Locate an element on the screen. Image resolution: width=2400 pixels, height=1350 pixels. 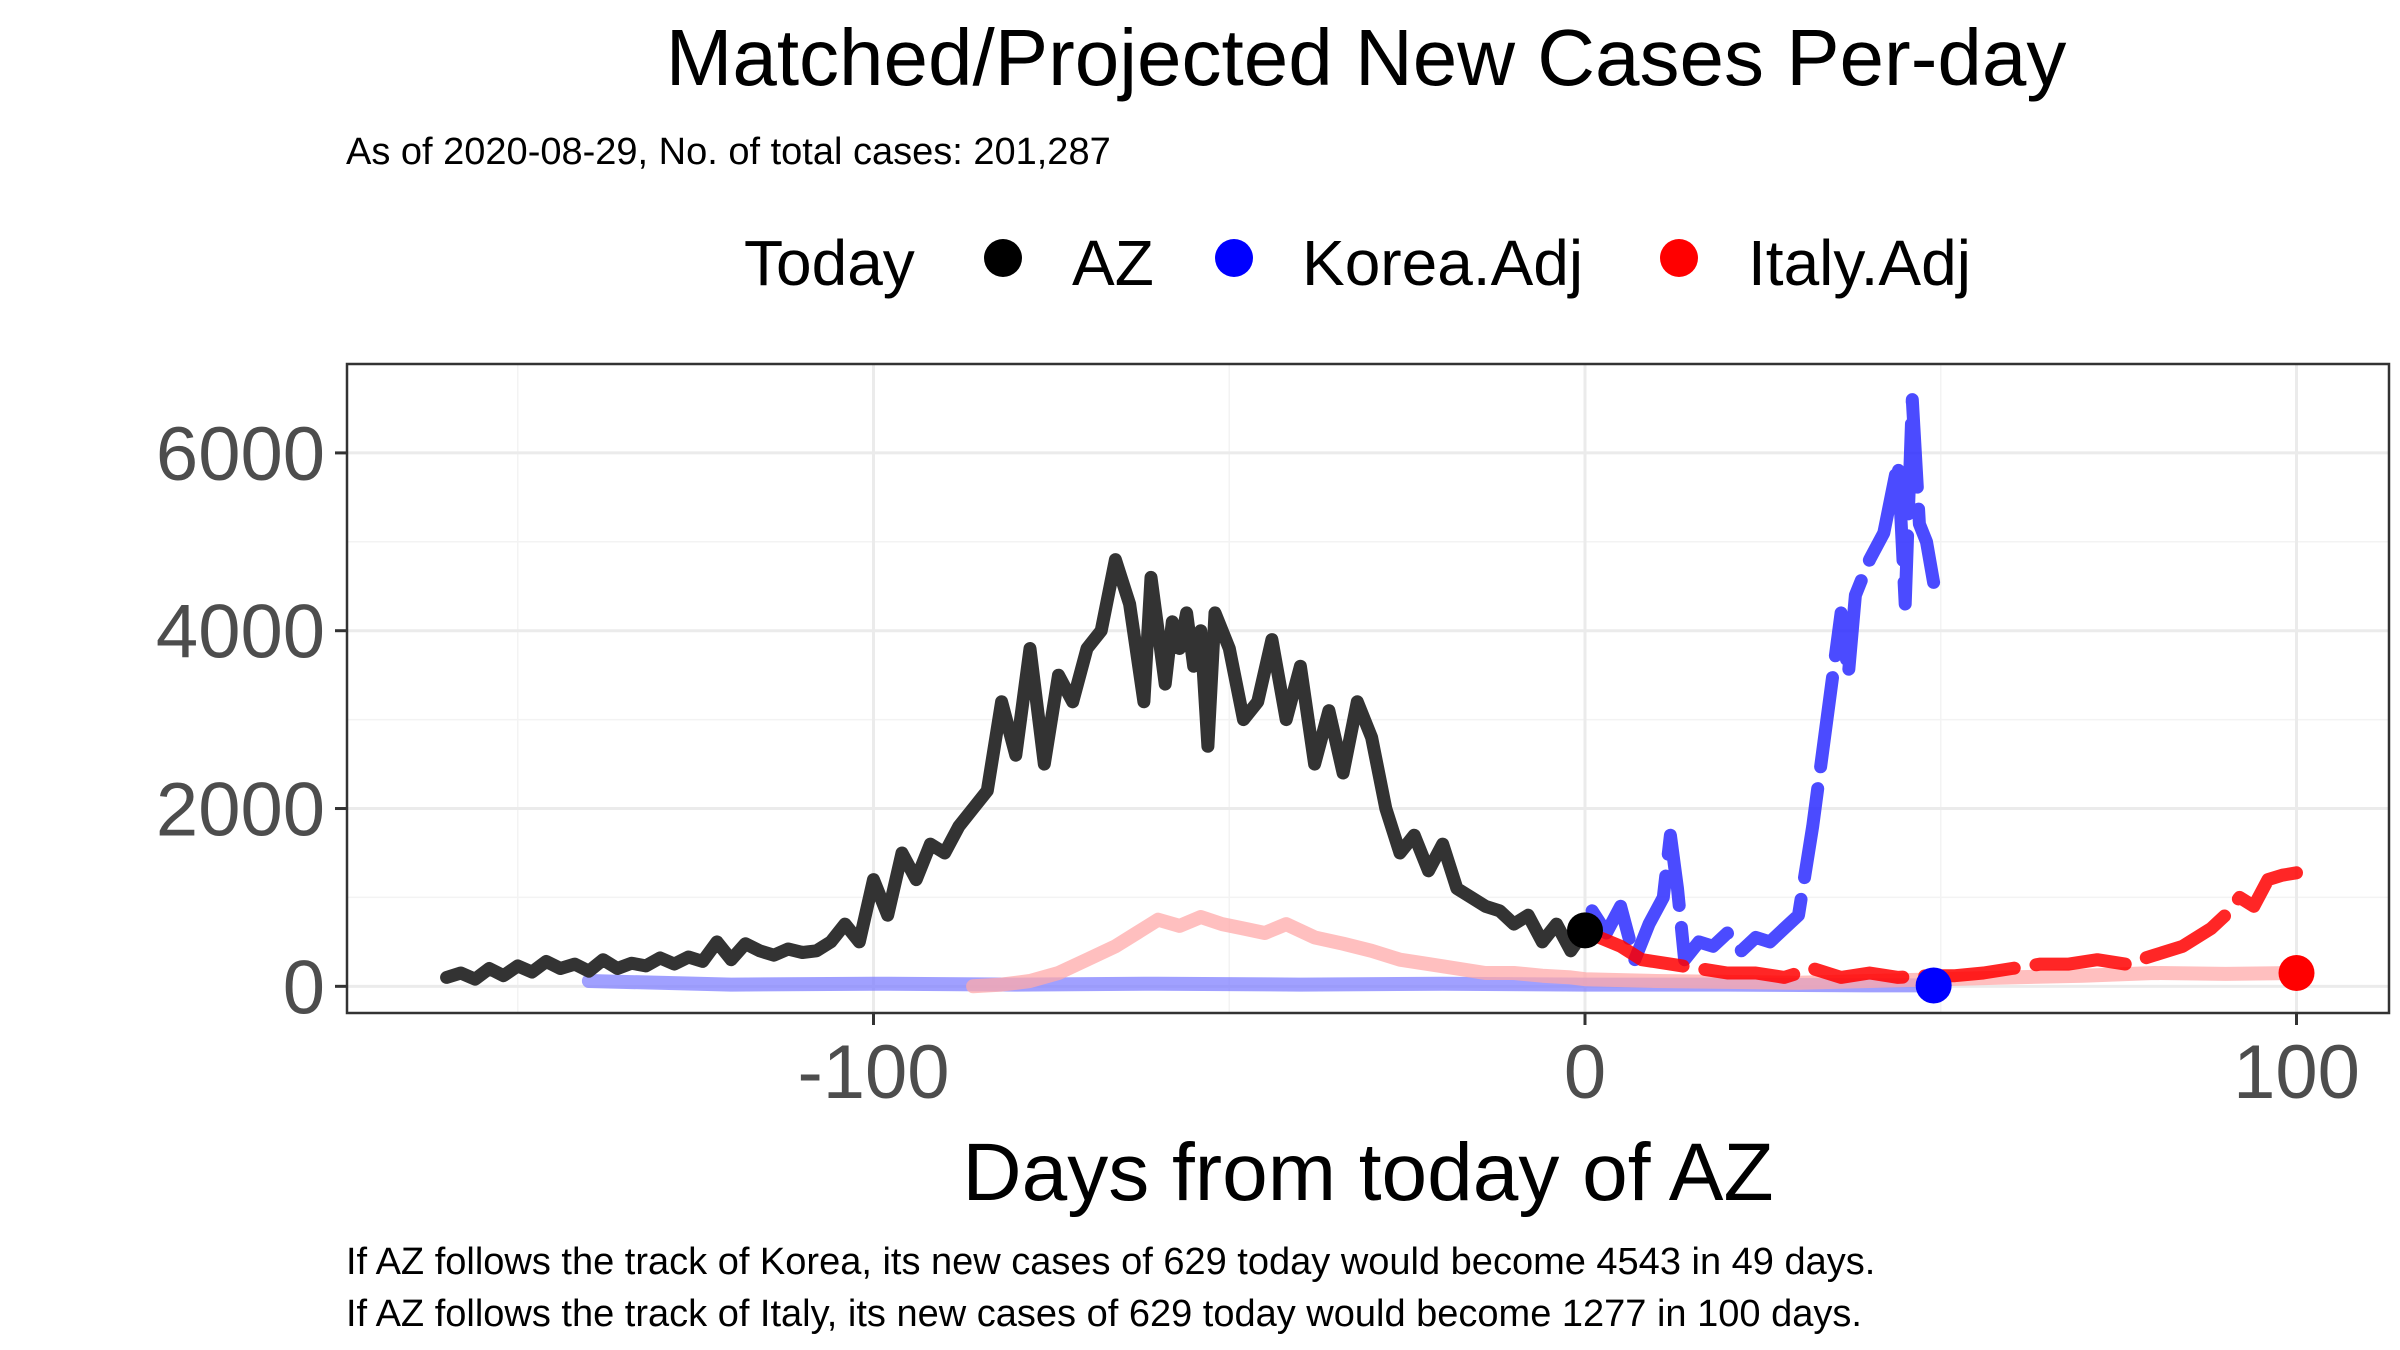
x-tick-label: -100 is located at coordinates (873, 1072).